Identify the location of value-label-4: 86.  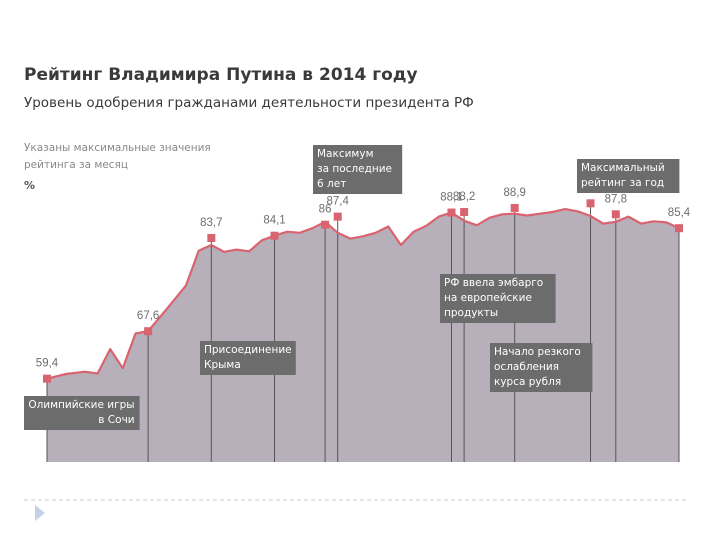
(325, 210).